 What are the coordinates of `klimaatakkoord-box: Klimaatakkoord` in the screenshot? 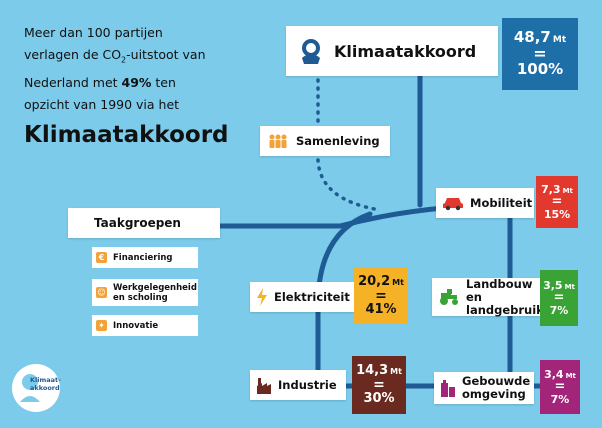 It's located at (392, 51).